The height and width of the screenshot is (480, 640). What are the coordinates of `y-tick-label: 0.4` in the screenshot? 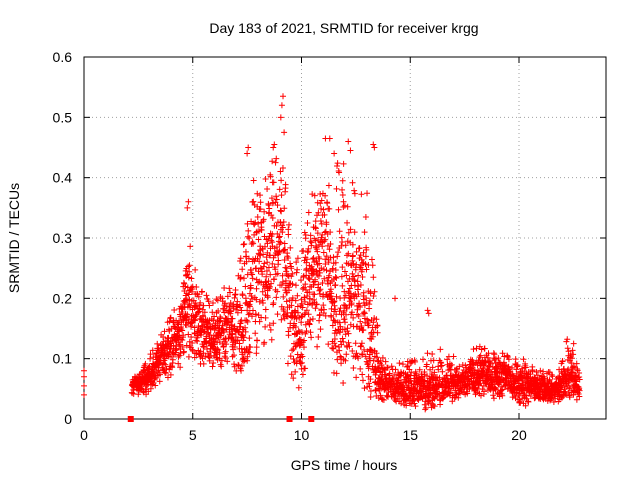 It's located at (63, 178).